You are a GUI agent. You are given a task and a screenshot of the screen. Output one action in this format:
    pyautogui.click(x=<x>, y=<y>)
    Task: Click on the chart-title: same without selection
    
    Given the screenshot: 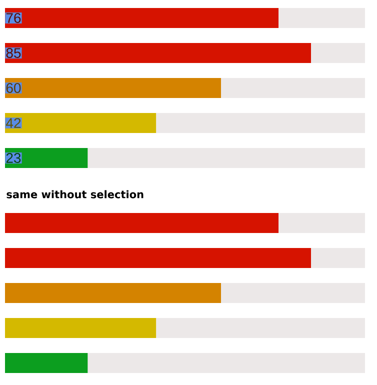 What is the action you would take?
    pyautogui.click(x=75, y=194)
    